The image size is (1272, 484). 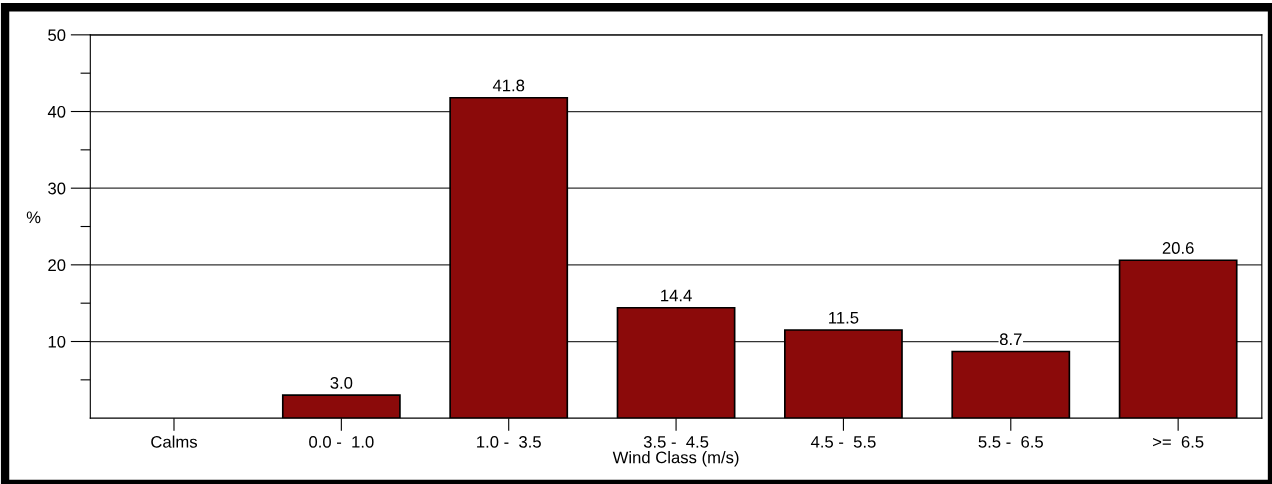 I want to click on y-tick-label: 40, so click(x=56, y=111).